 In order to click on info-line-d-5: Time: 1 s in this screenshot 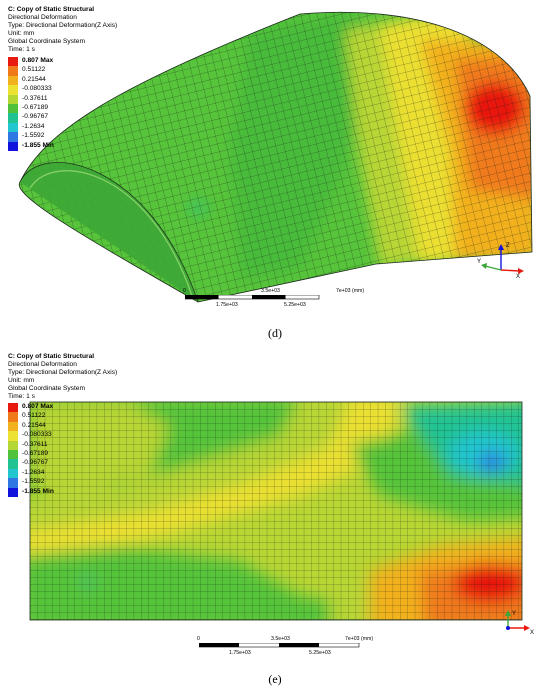, I will do `click(21, 49)`.